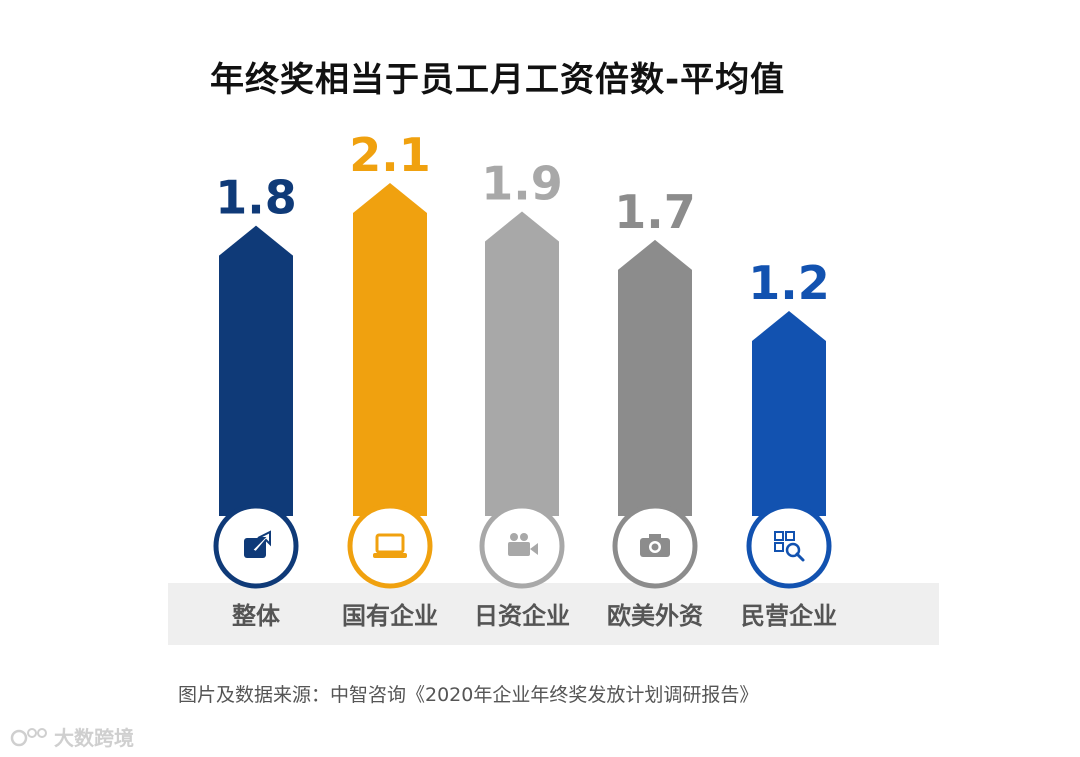 This screenshot has width=1080, height=757. I want to click on watermark: 大数跨境, so click(72, 736).